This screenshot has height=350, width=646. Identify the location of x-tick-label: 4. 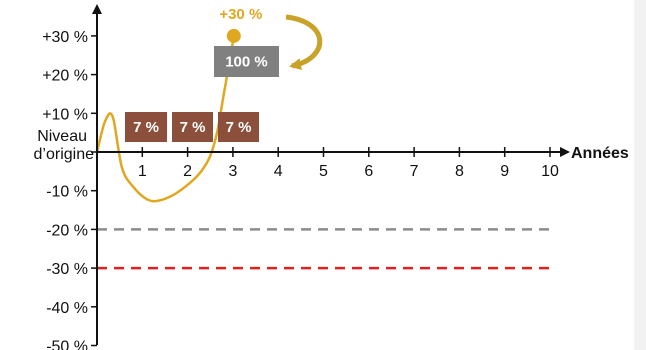
(278, 171).